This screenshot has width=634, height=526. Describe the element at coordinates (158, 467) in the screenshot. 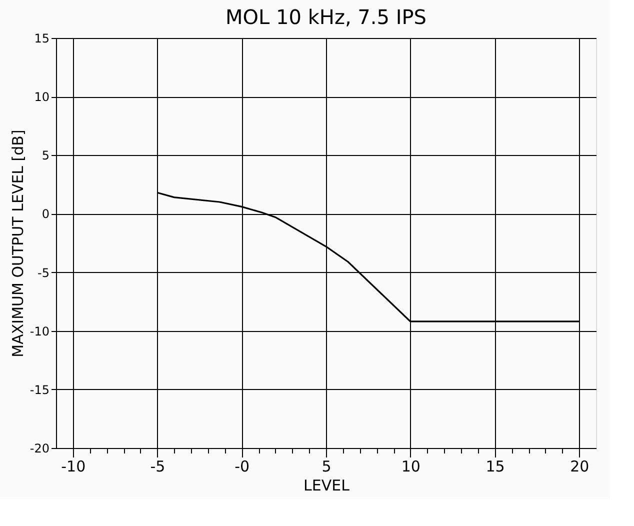

I see `x-tick-label: -5` at that location.